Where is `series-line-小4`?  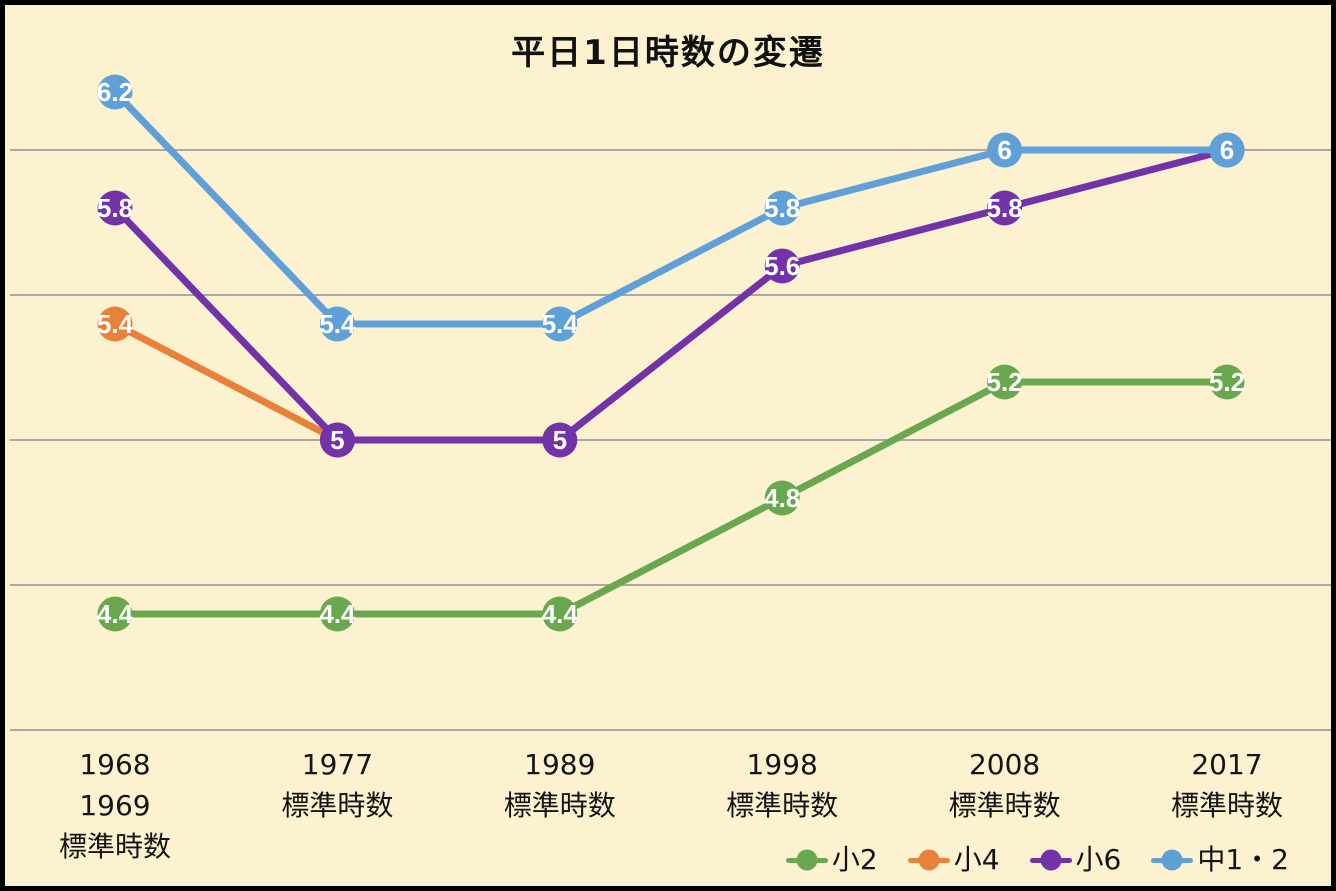
series-line-小4 is located at coordinates (226, 382).